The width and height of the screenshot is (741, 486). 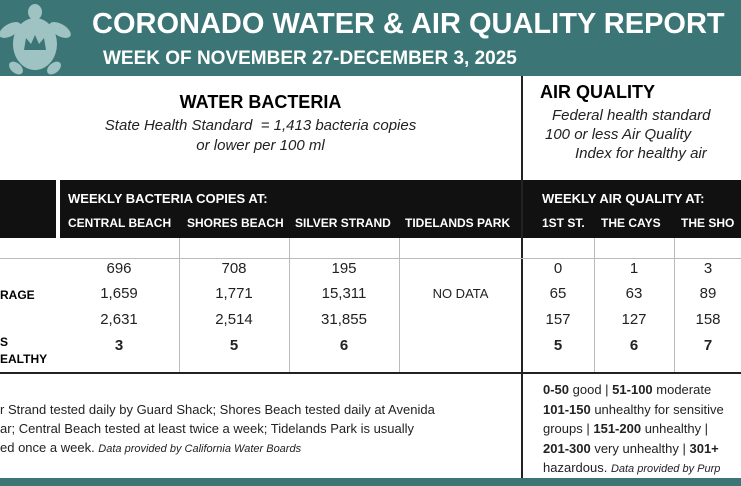 What do you see at coordinates (119, 319) in the screenshot?
I see `cell: 2,631` at bounding box center [119, 319].